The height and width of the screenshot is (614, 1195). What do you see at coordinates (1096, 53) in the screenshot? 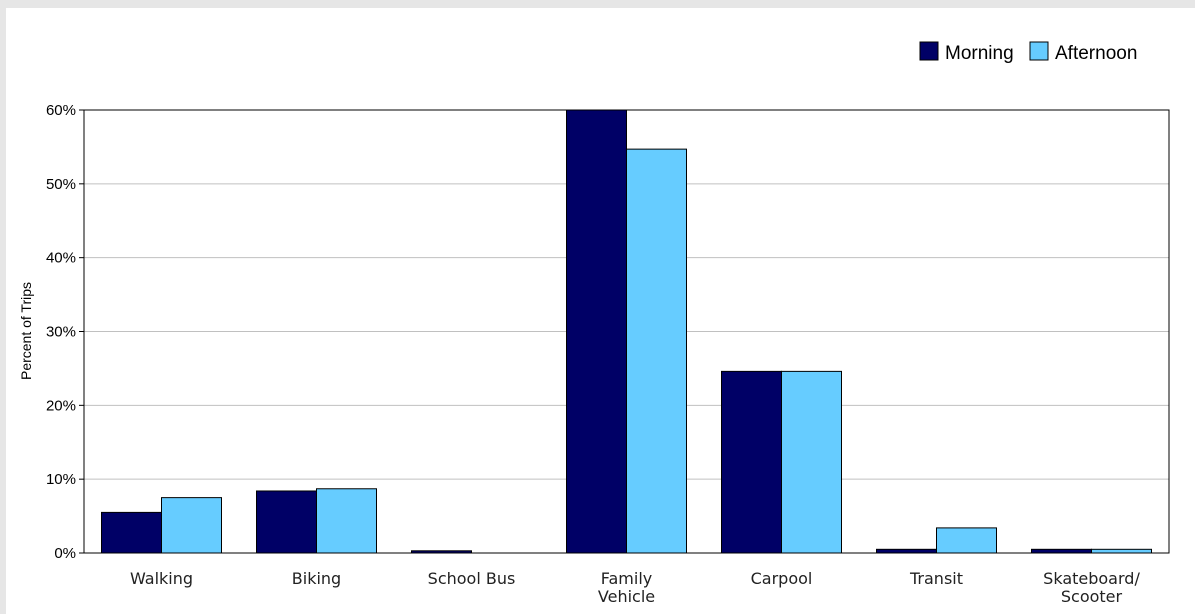
I see `legend-label-afternoon: Afternoon` at bounding box center [1096, 53].